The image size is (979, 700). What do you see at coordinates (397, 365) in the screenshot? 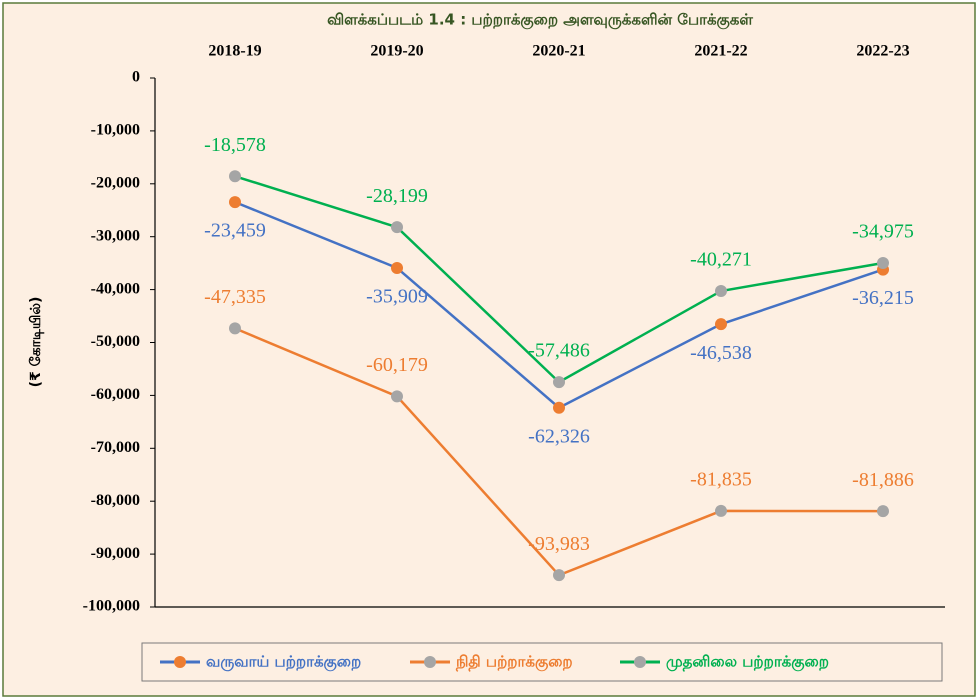
I see `data-label: -60,179` at bounding box center [397, 365].